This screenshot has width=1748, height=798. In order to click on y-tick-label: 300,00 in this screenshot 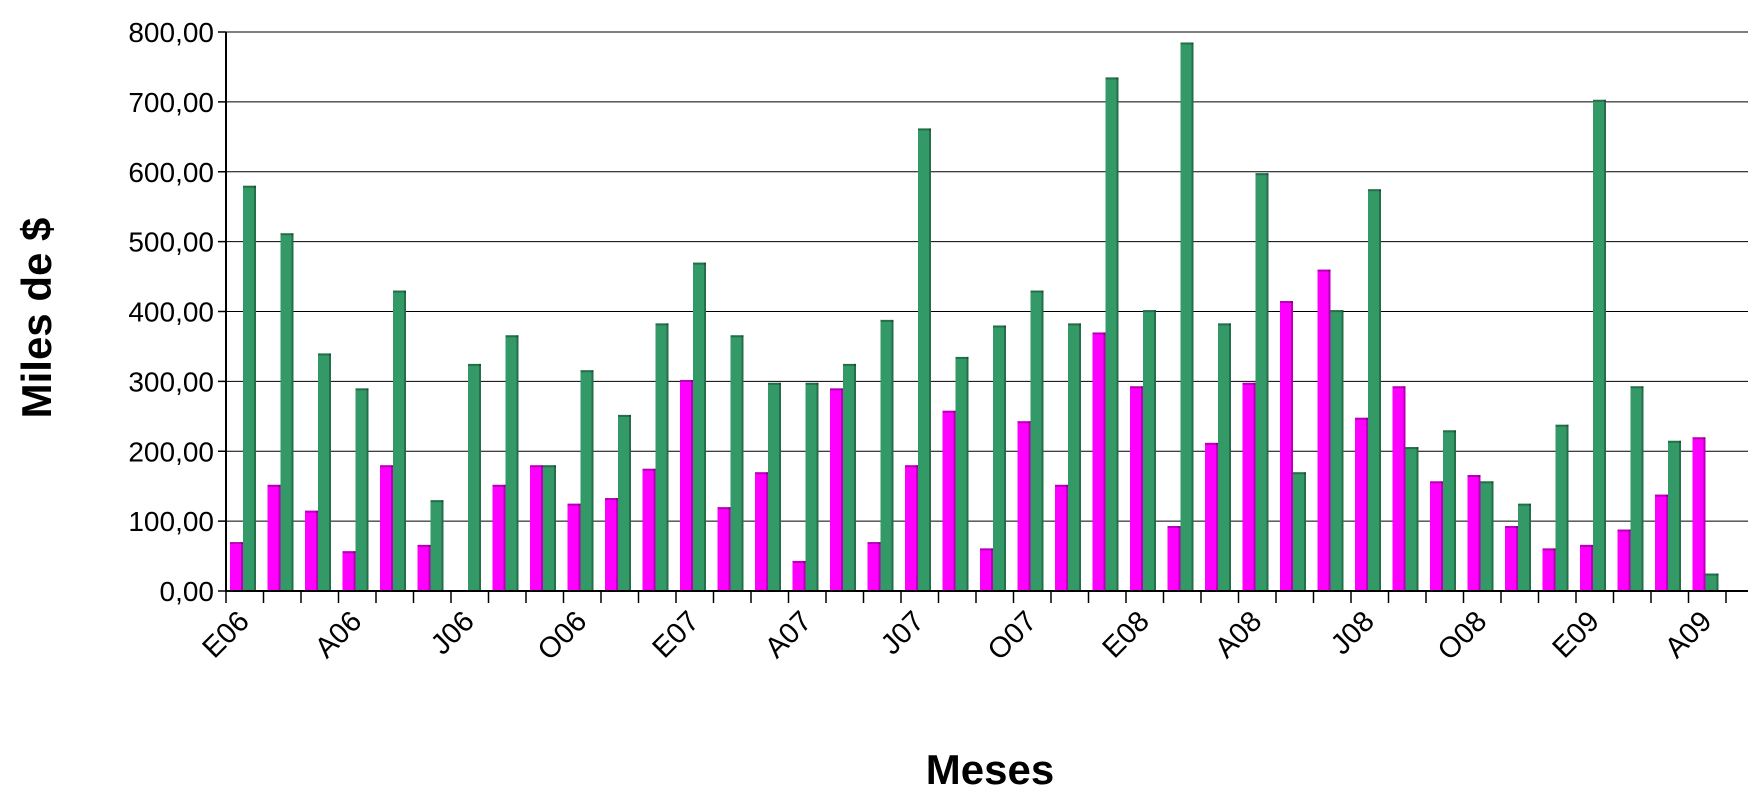, I will do `click(171, 381)`.